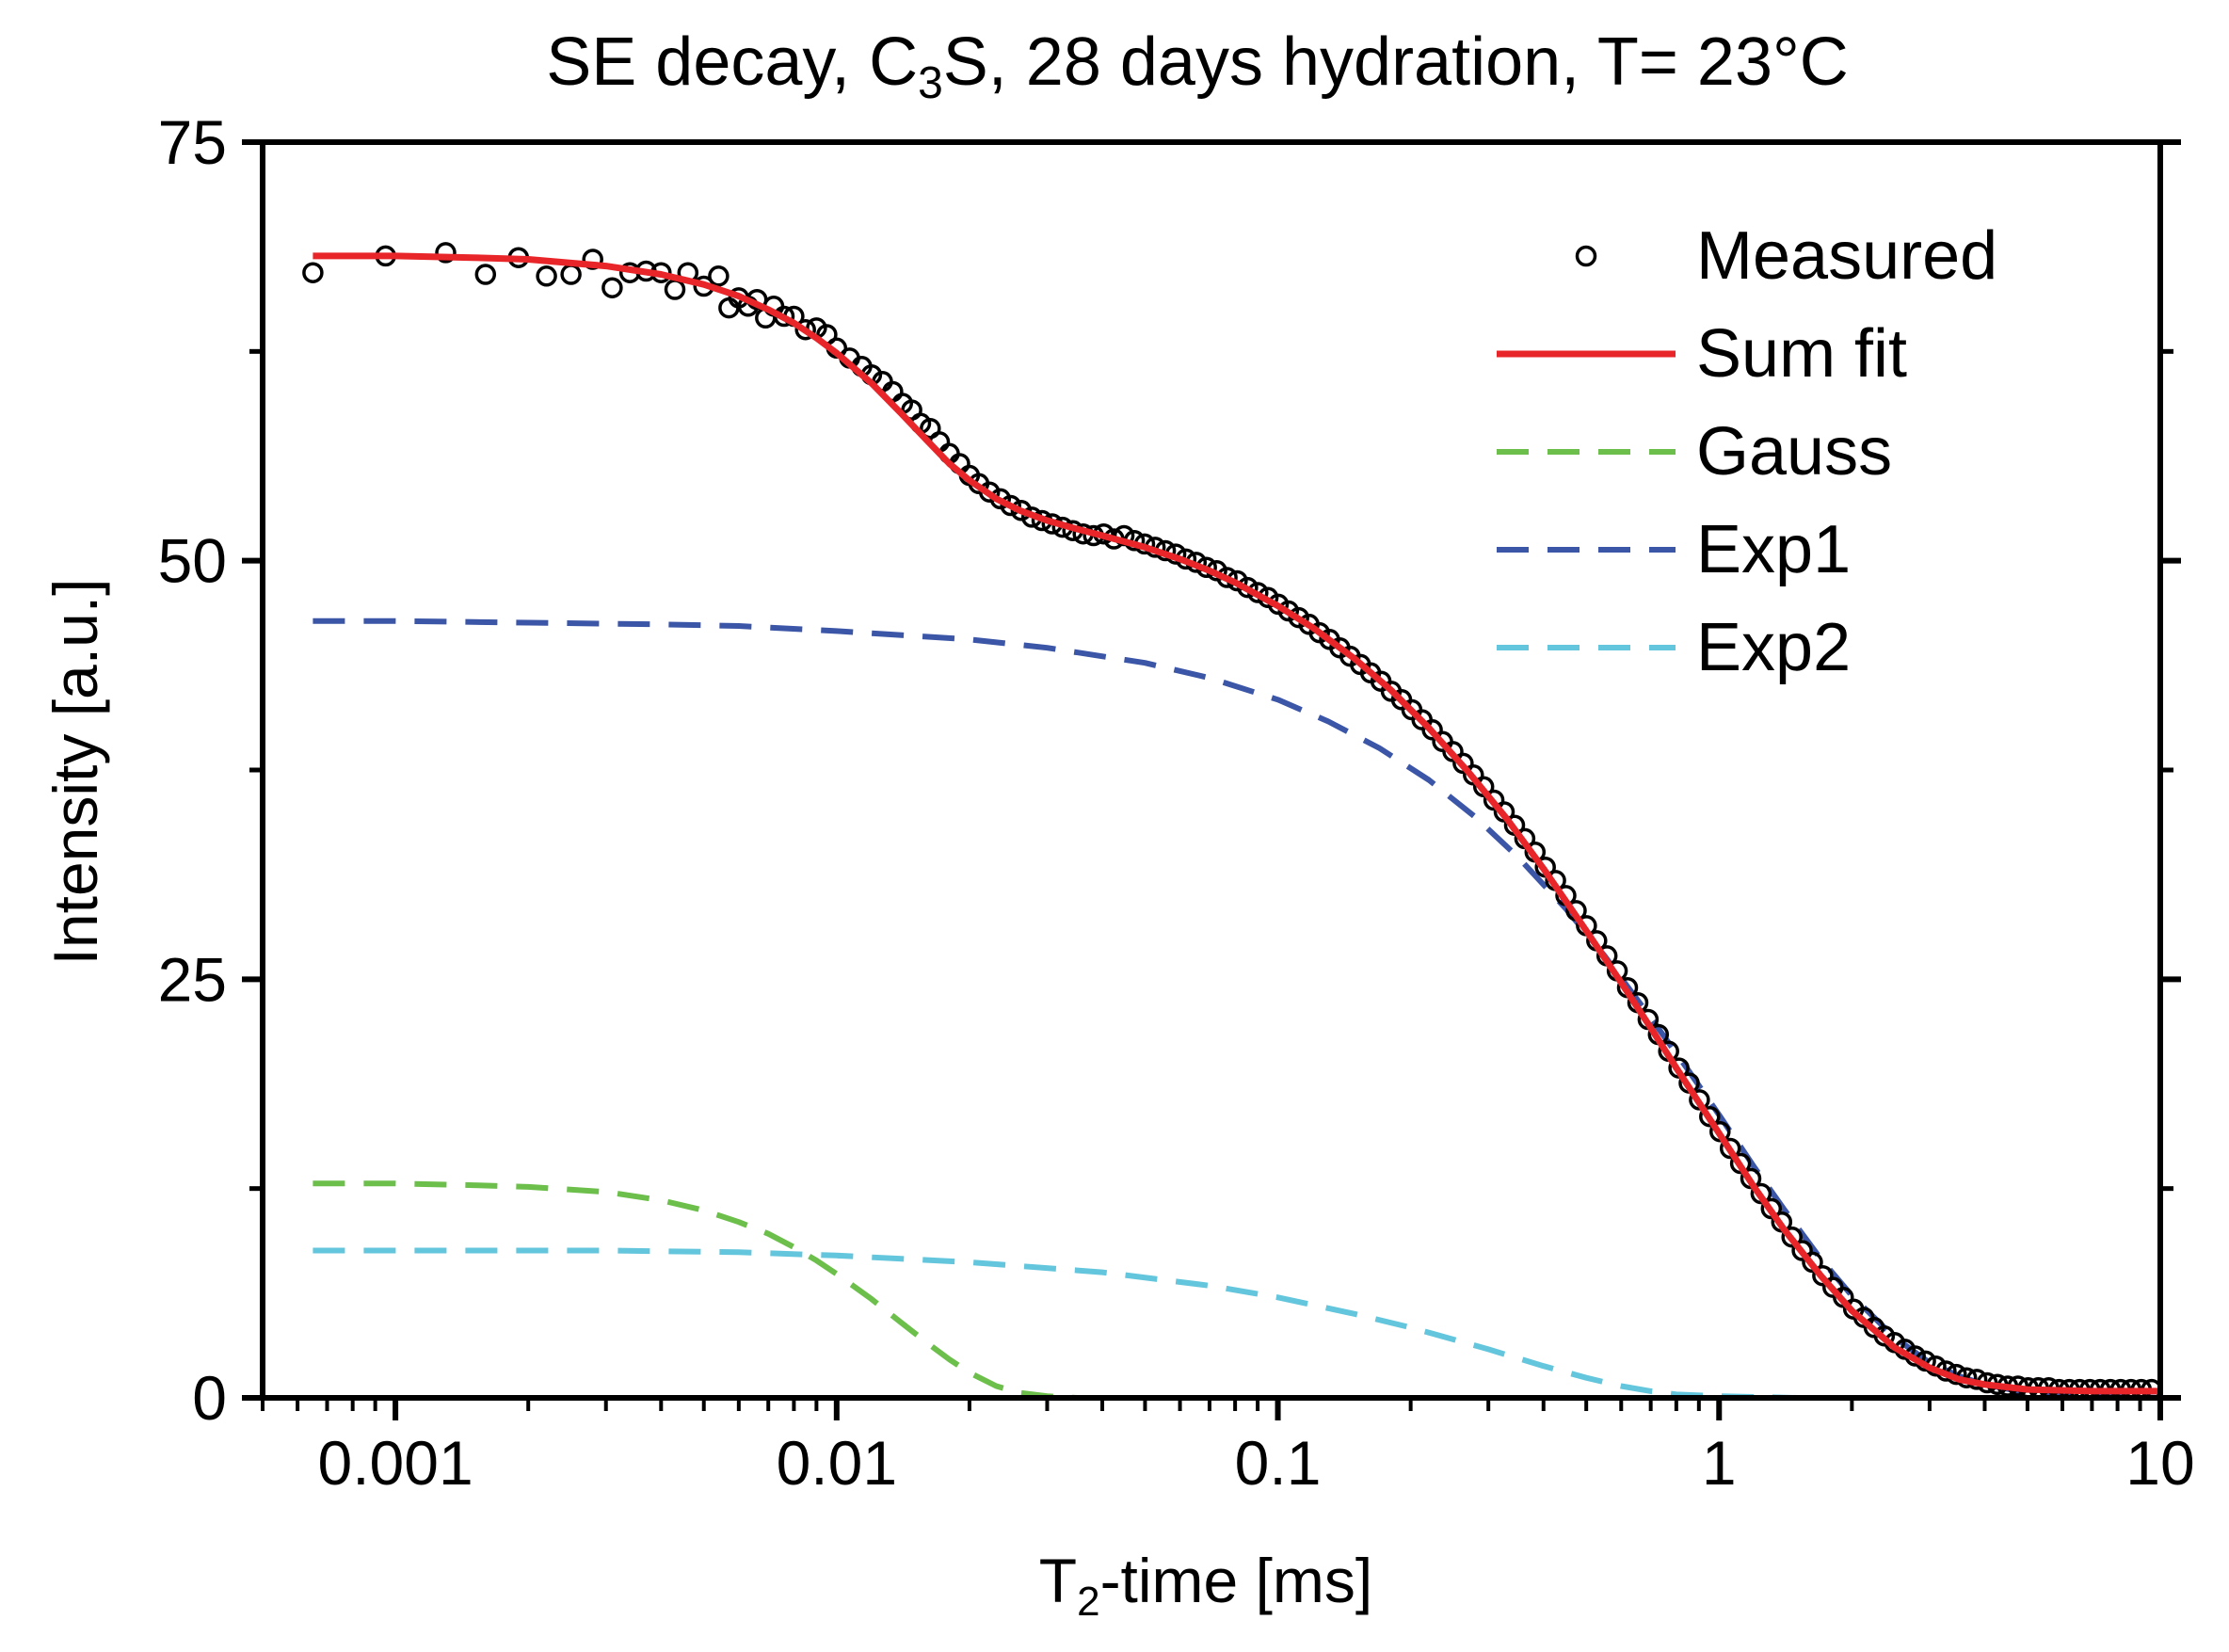 The height and width of the screenshot is (1652, 2229). I want to click on legend-item-exp1: Exp1, so click(1674, 549).